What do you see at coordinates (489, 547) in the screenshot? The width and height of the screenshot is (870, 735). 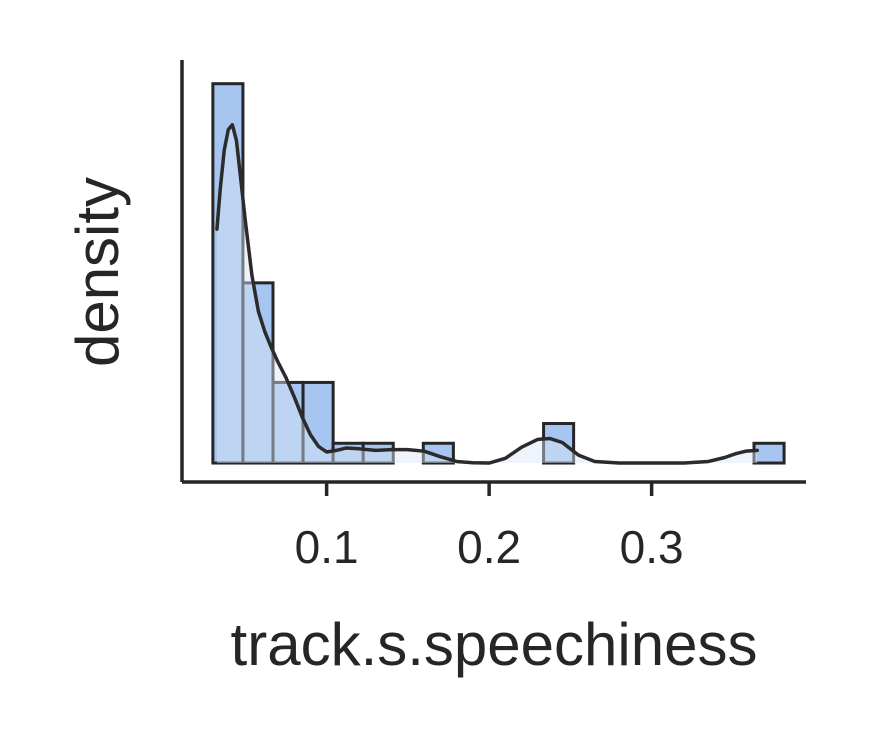 I see `x-tick-label: 0.2` at bounding box center [489, 547].